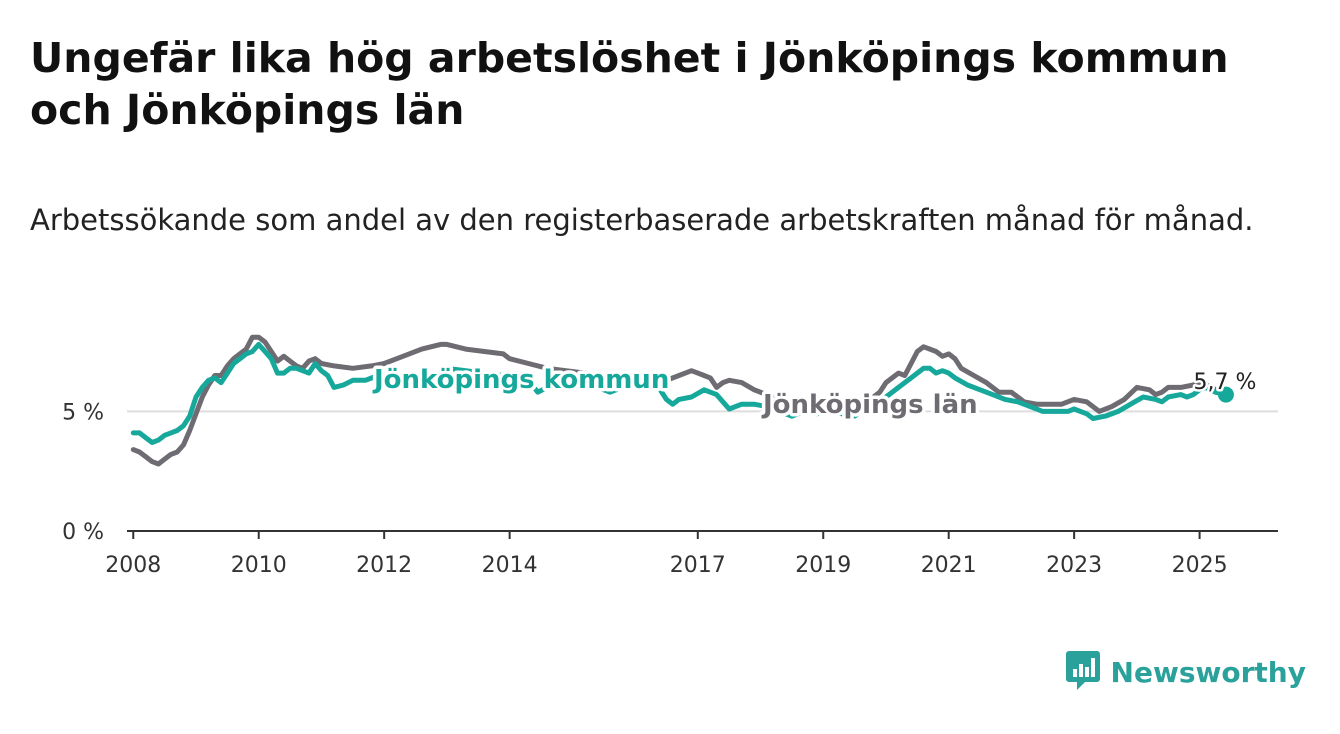 The height and width of the screenshot is (734, 1340). Describe the element at coordinates (83, 412) in the screenshot. I see `y-tick-label: 5 %` at that location.